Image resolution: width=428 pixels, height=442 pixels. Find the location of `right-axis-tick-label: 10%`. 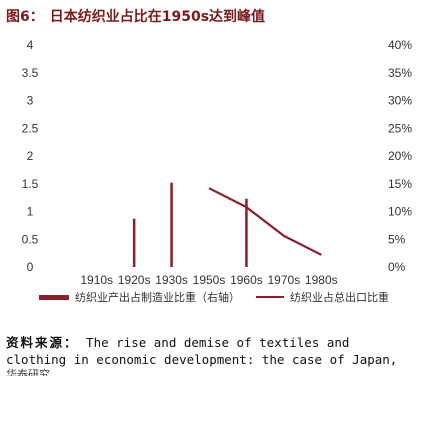

right-axis-tick-label: 10% is located at coordinates (400, 212).